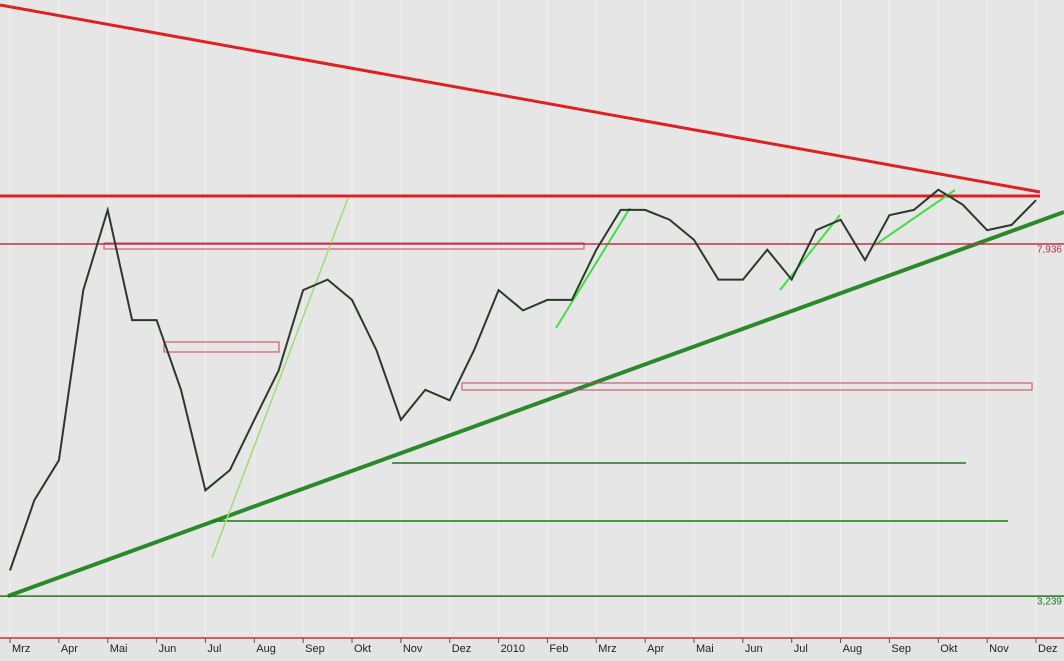 Image resolution: width=1064 pixels, height=661 pixels. What do you see at coordinates (1049, 602) in the screenshot?
I see `level-label: 3,239` at bounding box center [1049, 602].